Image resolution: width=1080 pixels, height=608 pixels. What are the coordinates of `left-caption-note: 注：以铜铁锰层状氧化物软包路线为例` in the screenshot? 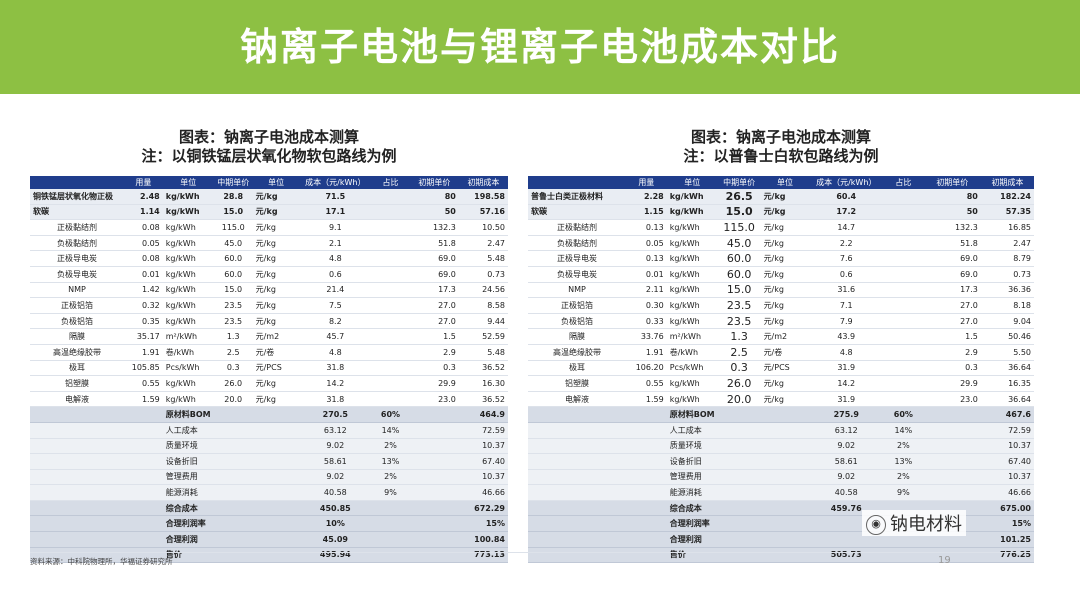 It's located at (269, 156).